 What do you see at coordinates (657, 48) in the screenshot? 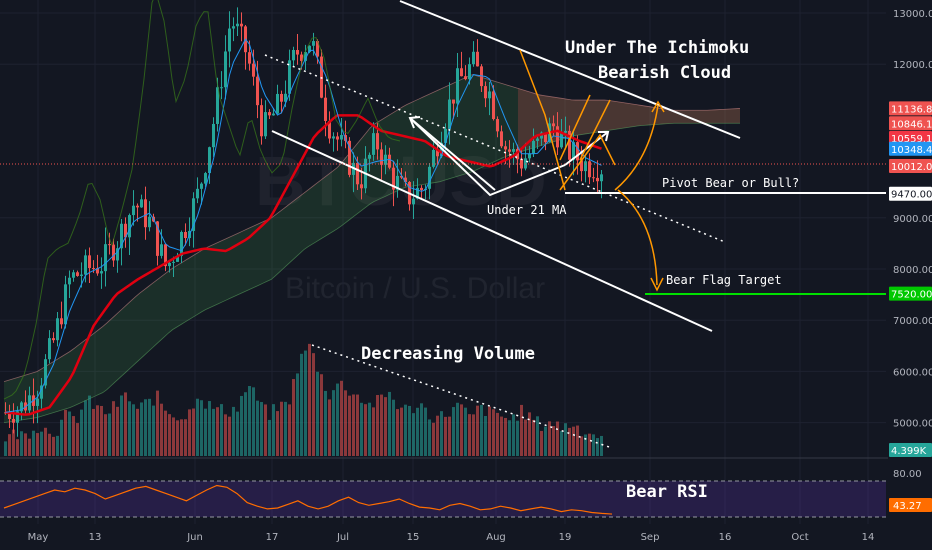
I see `cloud-title-line1: Under The Ichimoku` at bounding box center [657, 48].